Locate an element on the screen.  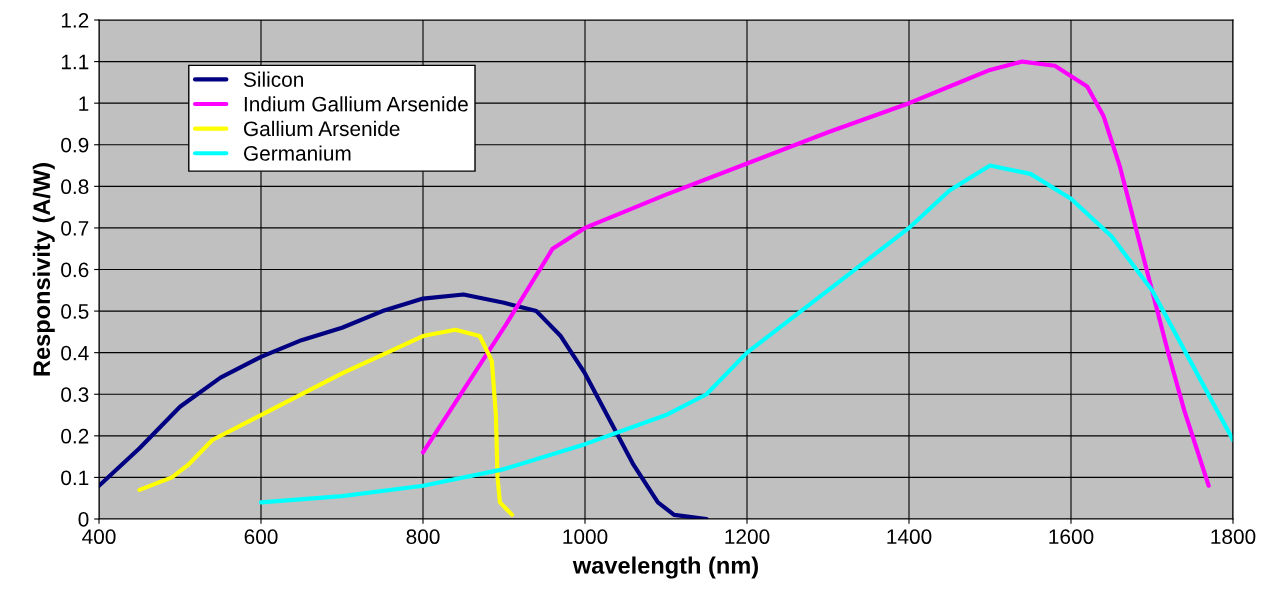
x-tick-label: 1200 is located at coordinates (747, 537).